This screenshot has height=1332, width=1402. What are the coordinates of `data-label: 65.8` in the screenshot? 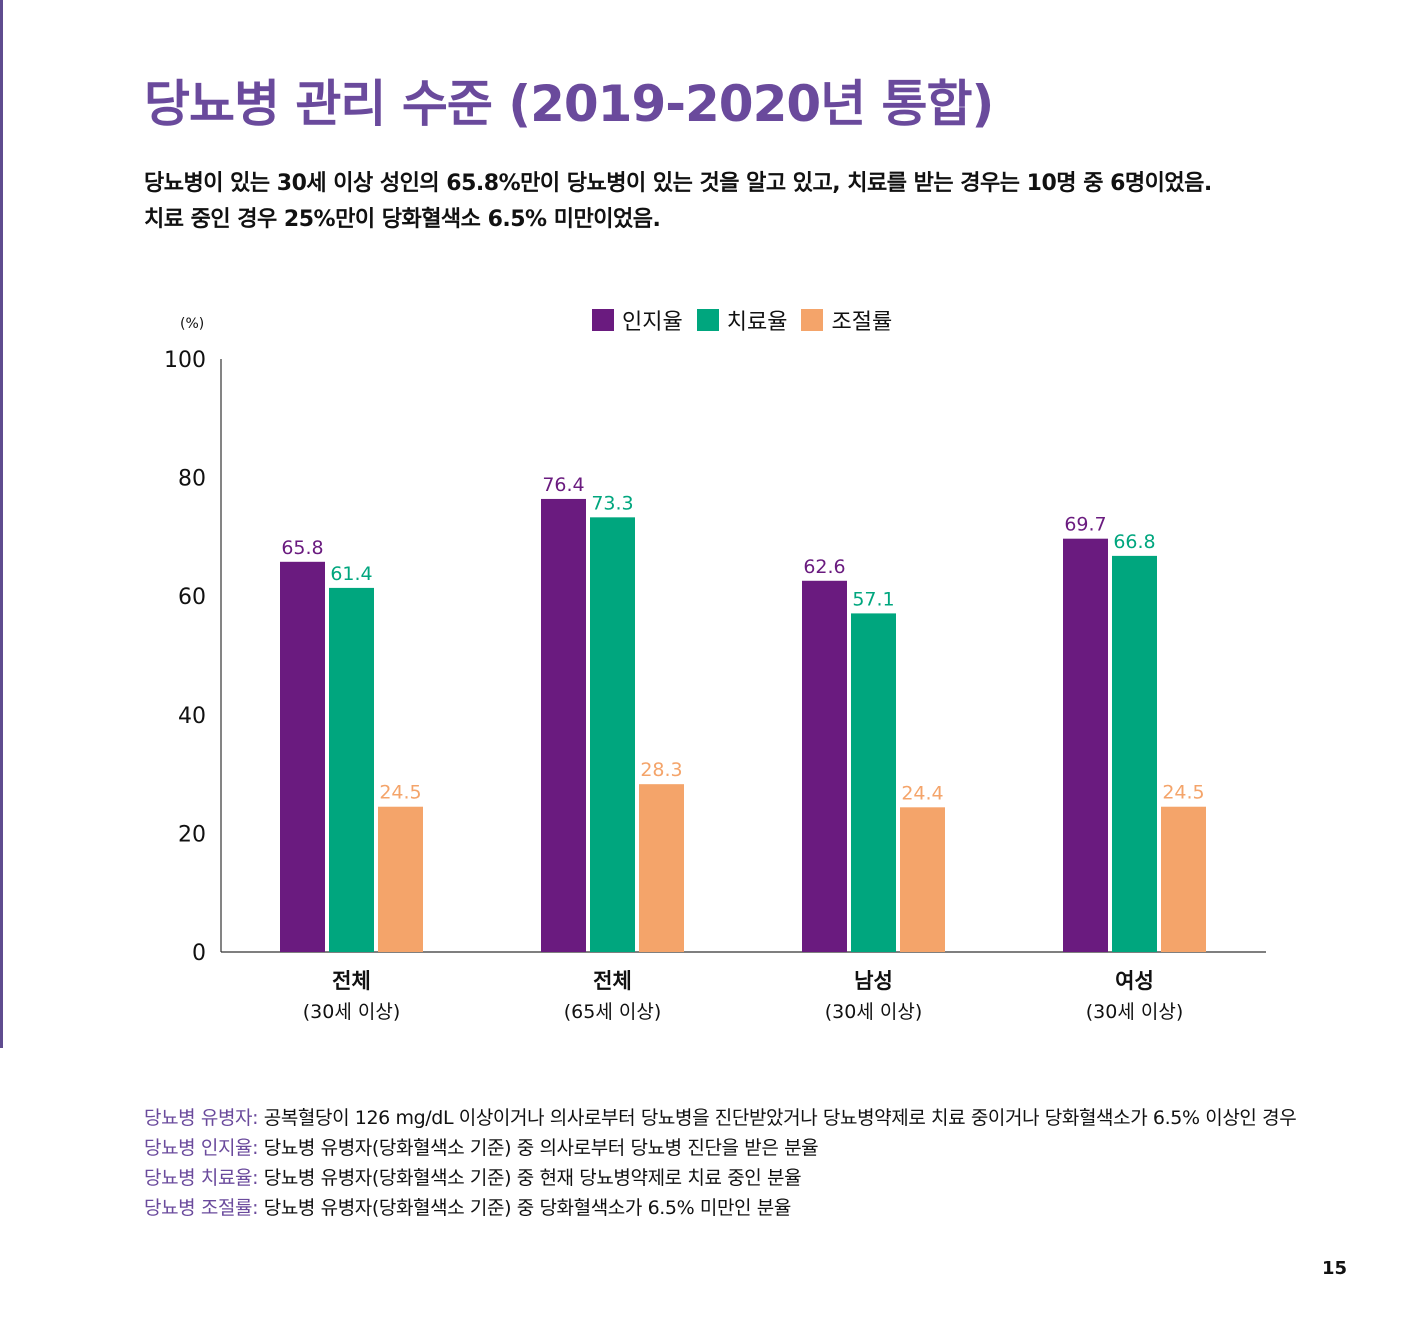 It's located at (302, 548).